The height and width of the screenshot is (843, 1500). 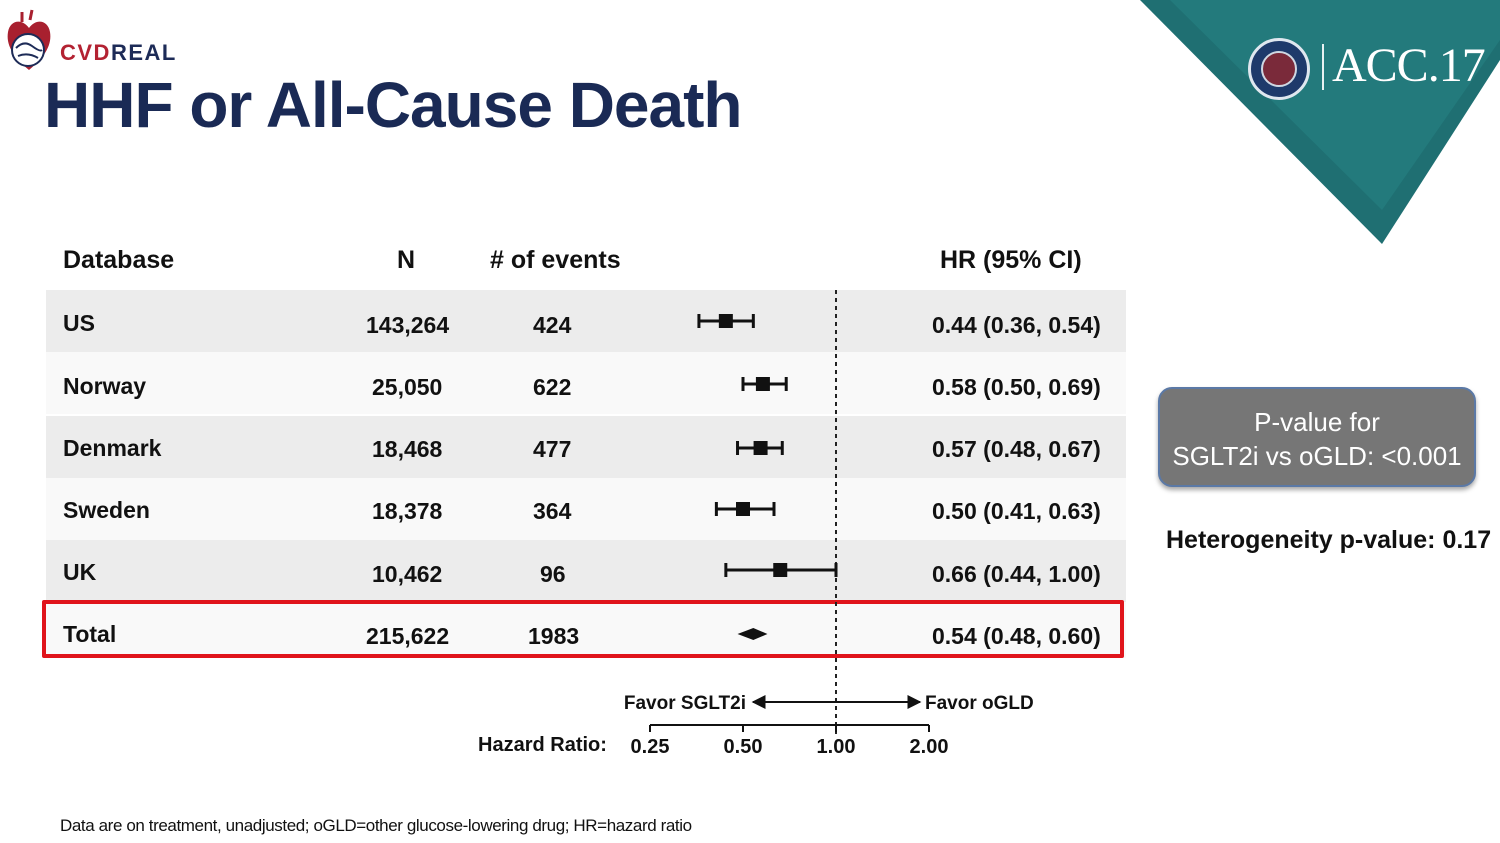 What do you see at coordinates (407, 449) in the screenshot?
I see `cell-n: 18,468` at bounding box center [407, 449].